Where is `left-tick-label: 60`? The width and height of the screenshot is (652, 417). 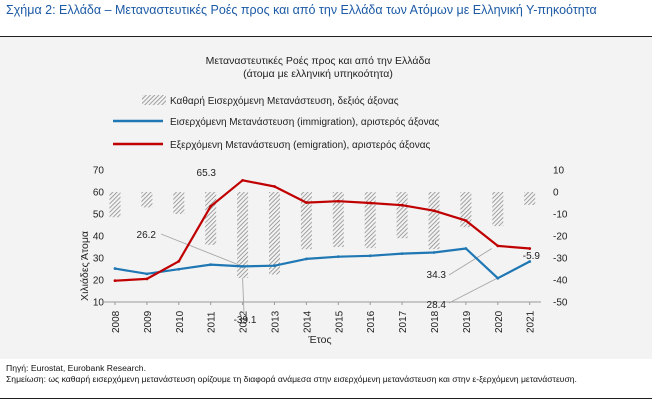
left-tick-label: 60 is located at coordinates (99, 193).